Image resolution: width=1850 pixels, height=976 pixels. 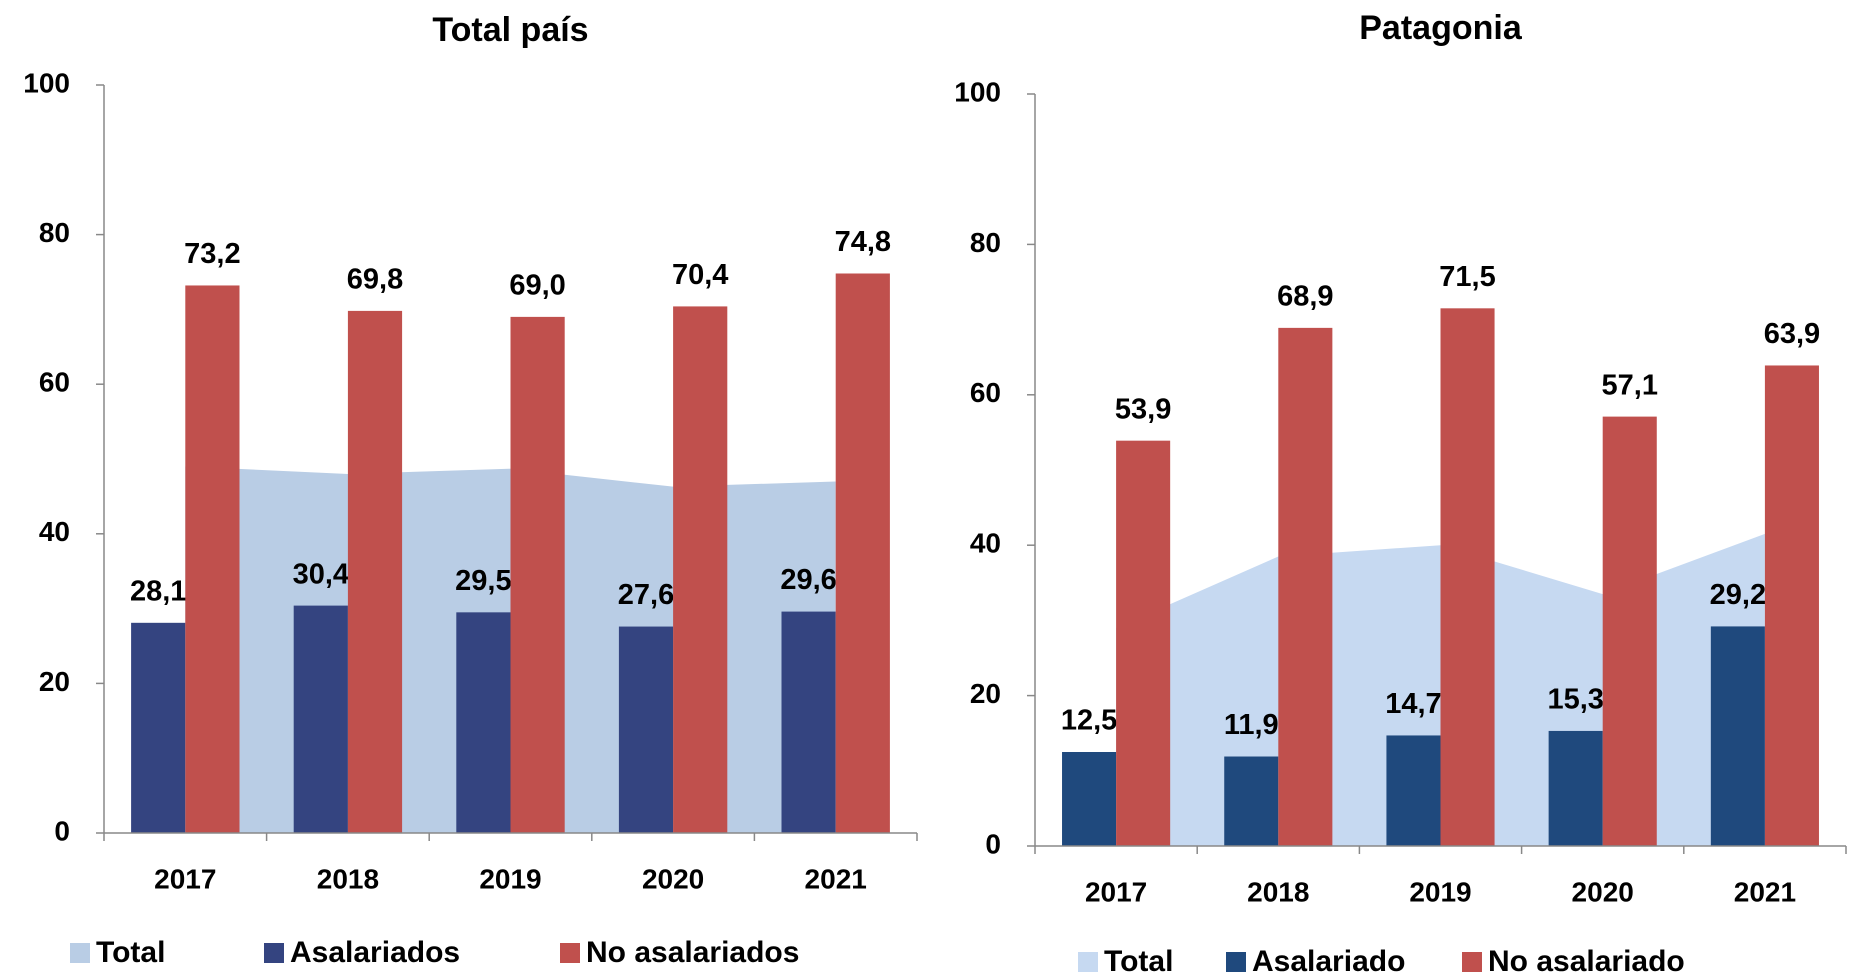 What do you see at coordinates (1143, 409) in the screenshot?
I see `data-label: 53,9` at bounding box center [1143, 409].